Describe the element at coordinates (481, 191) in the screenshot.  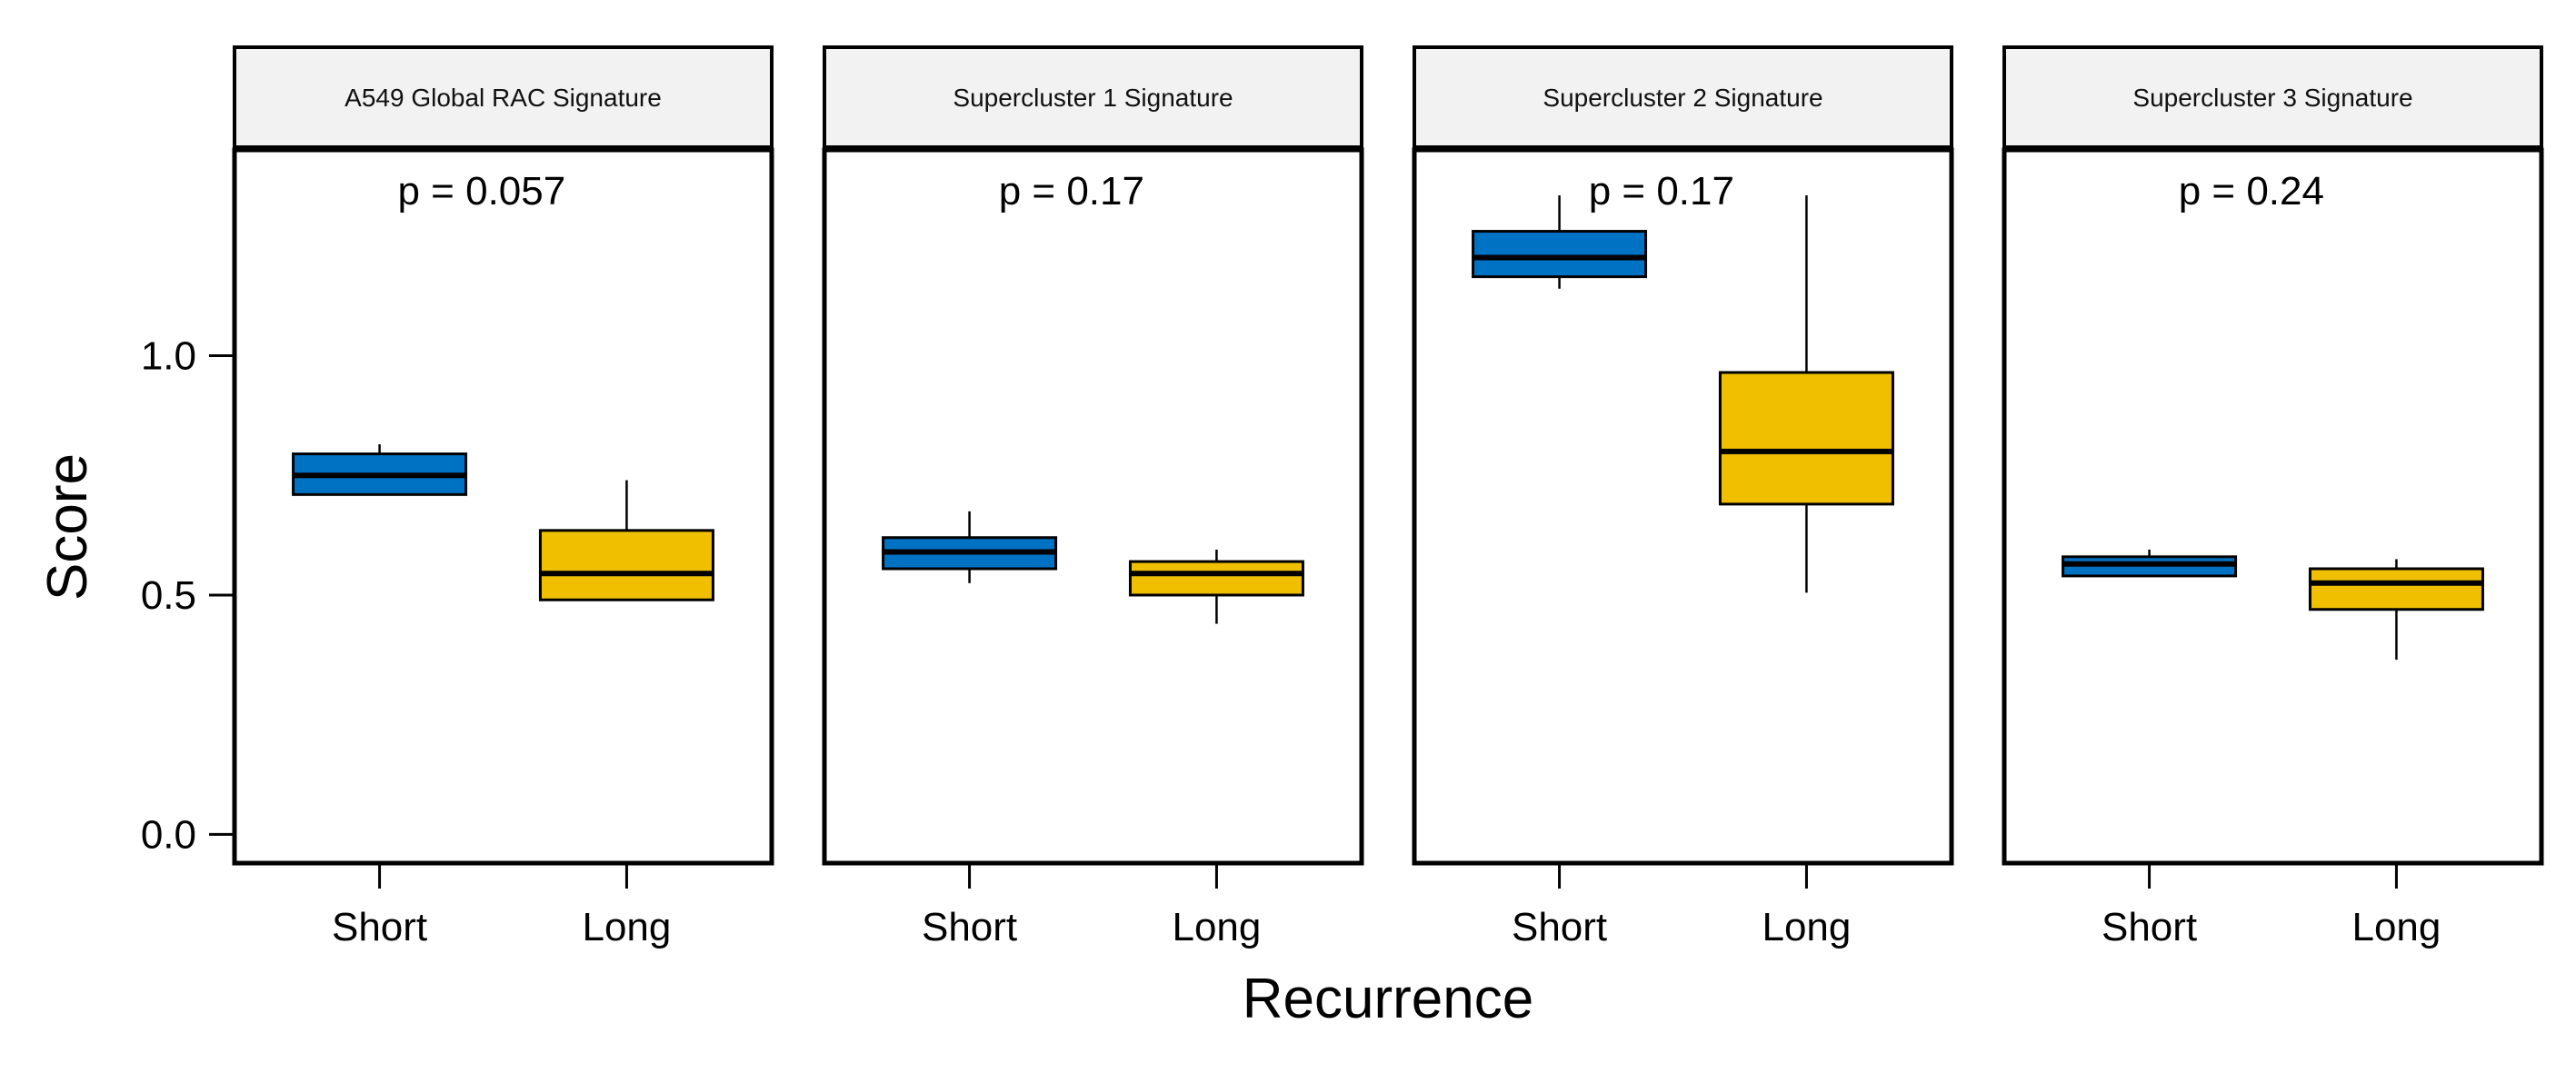
I see `p-value-label: p = 0.057` at that location.